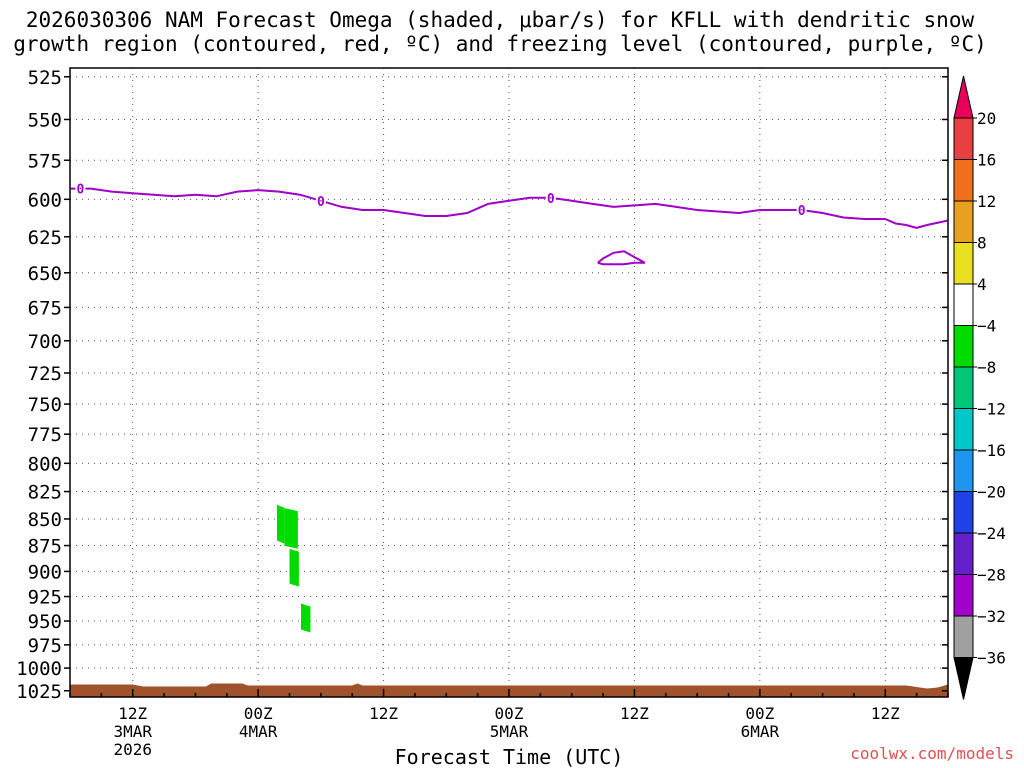 The height and width of the screenshot is (768, 1024). Describe the element at coordinates (982, 284) in the screenshot. I see `colorbar-label: 4` at that location.